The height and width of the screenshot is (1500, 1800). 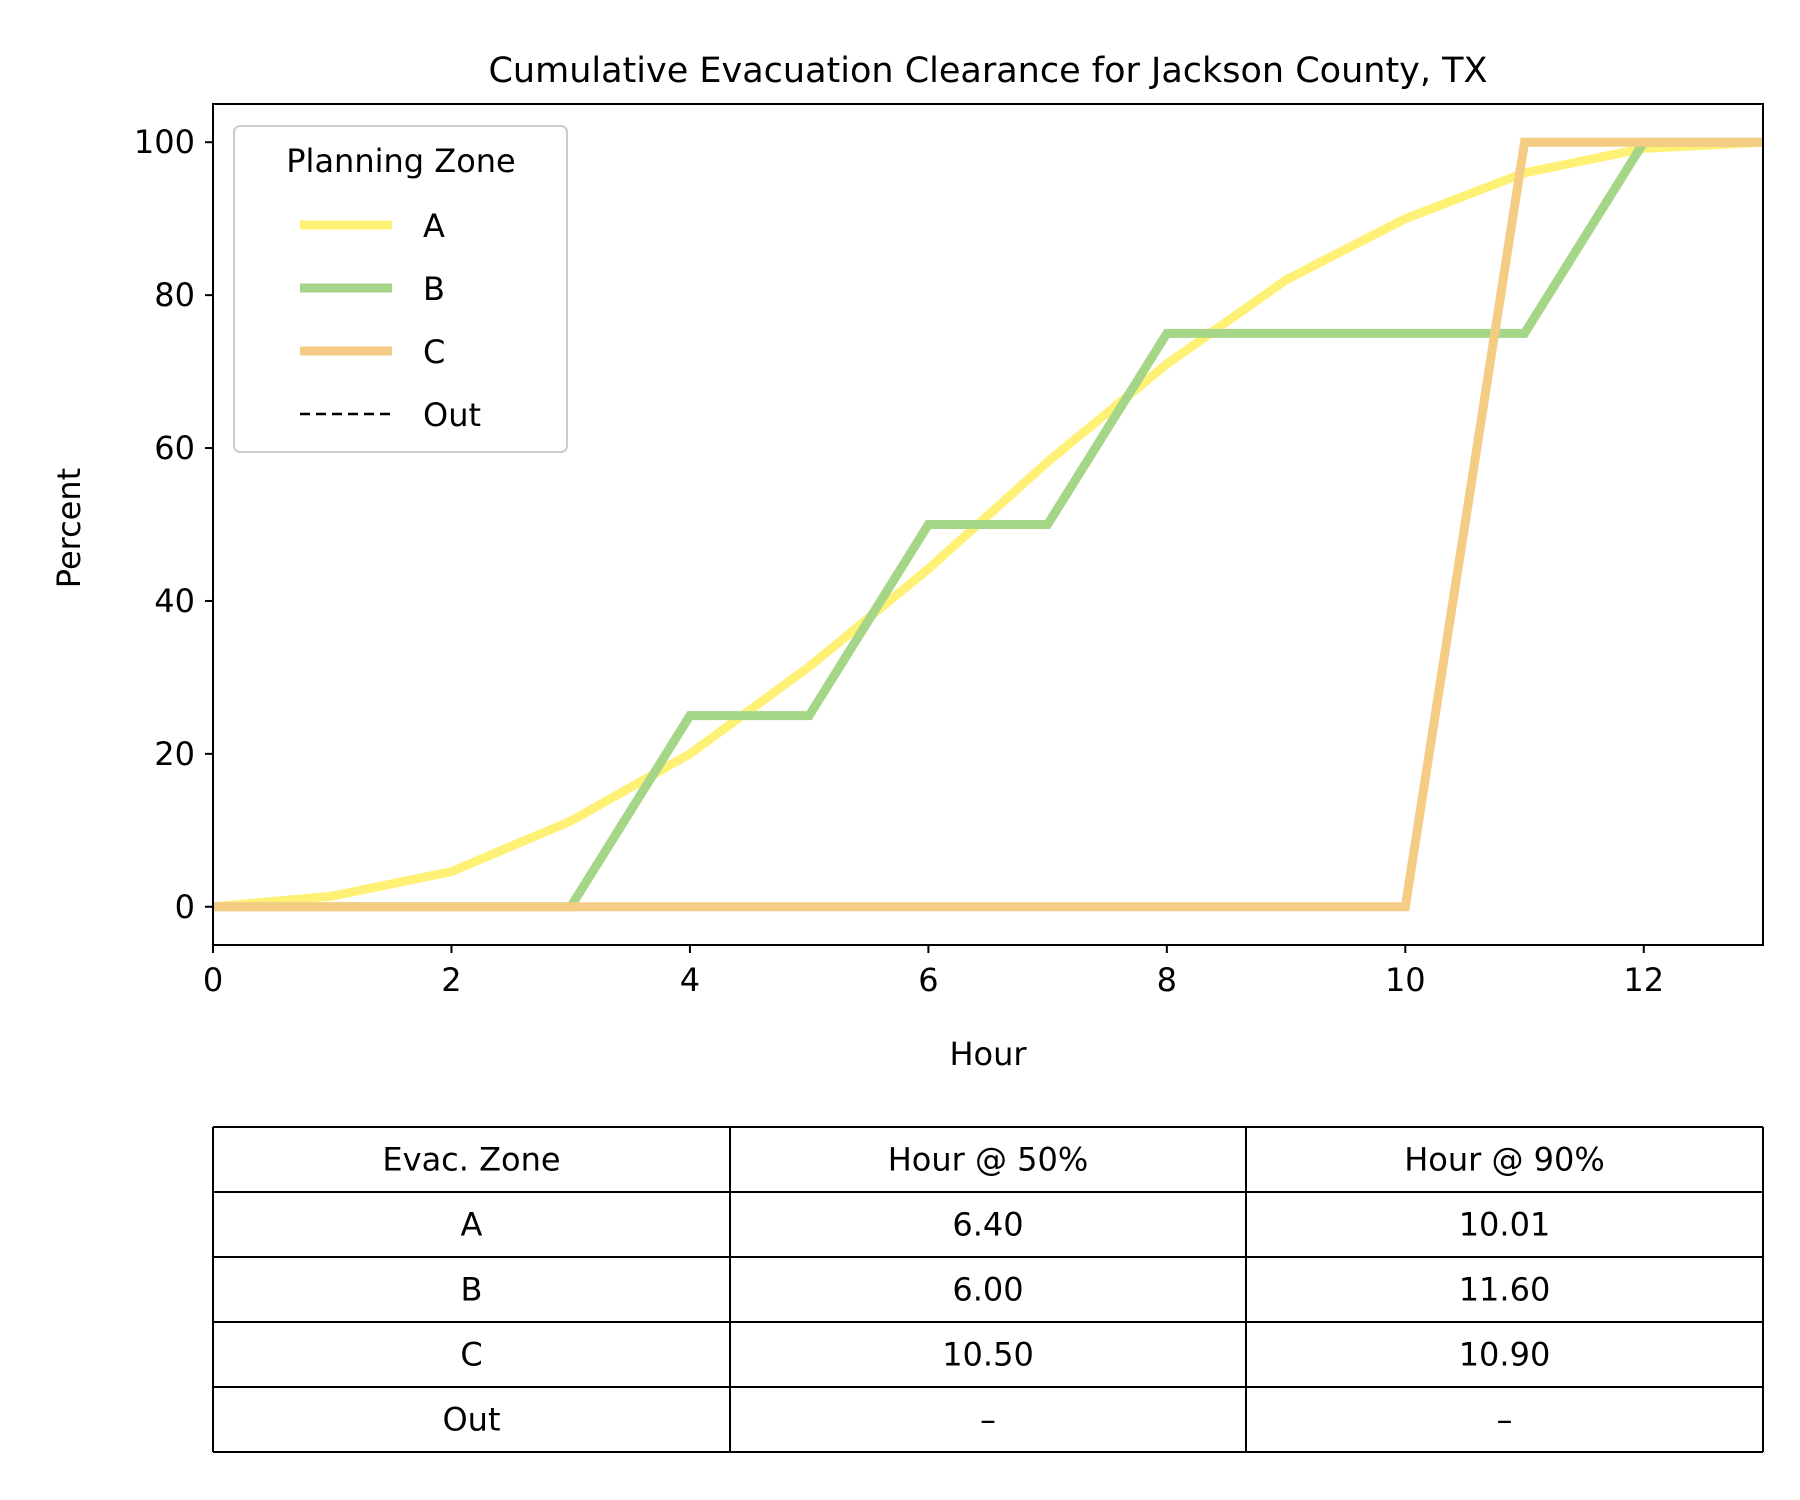 I want to click on legend-title: Planning Zone, so click(x=400, y=161).